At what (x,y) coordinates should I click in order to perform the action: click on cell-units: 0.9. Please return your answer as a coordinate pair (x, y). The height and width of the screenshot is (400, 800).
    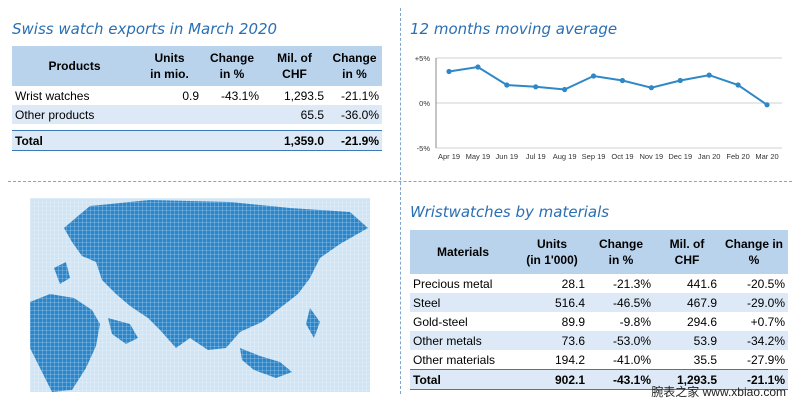
    Looking at the image, I should click on (190, 95).